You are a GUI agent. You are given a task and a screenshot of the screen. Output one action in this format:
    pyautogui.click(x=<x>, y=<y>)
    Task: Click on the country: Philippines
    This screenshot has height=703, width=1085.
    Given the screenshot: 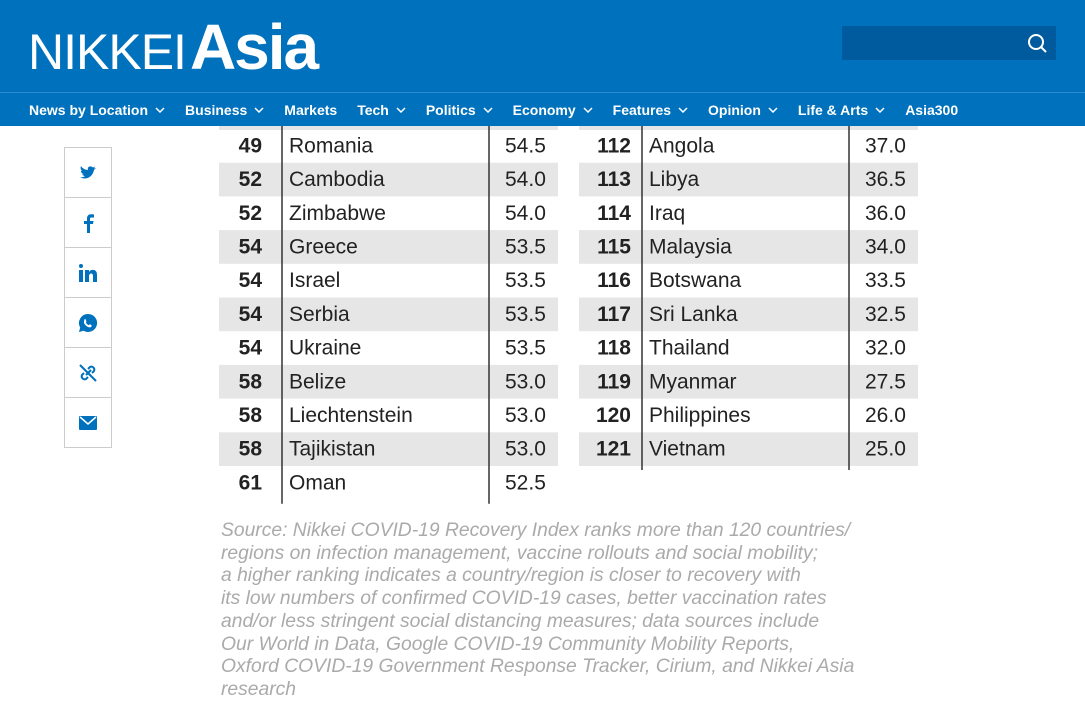 What is the action you would take?
    pyautogui.click(x=700, y=415)
    